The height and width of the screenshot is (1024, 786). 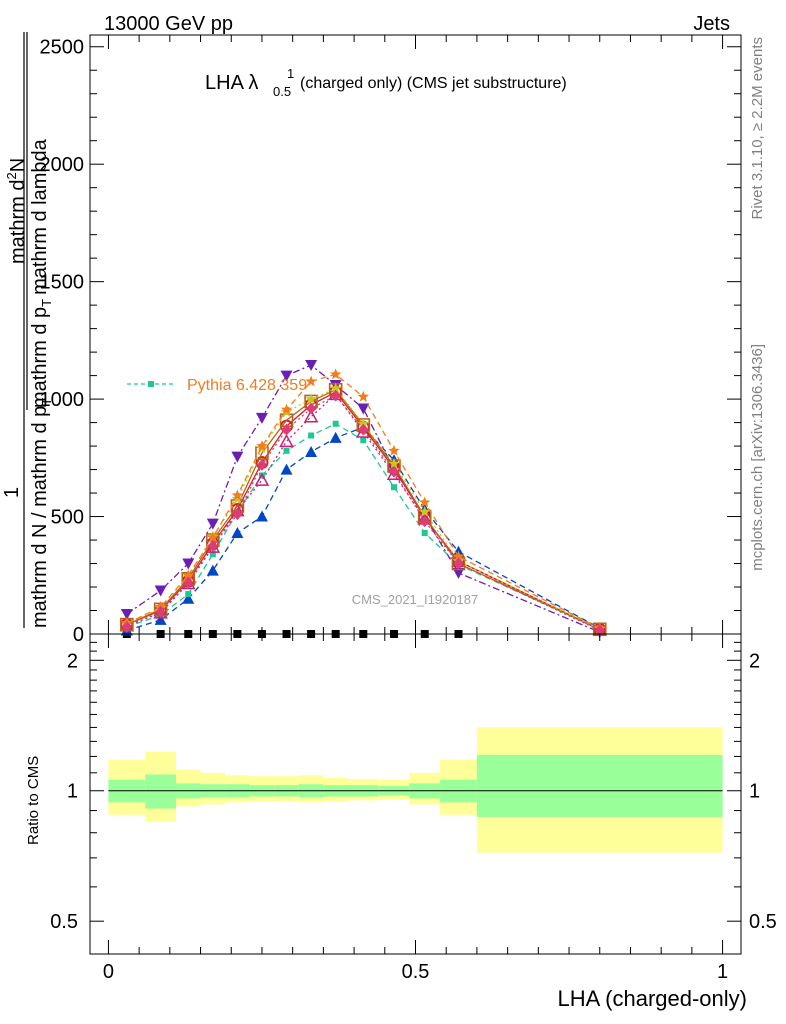 I want to click on y-label-denominator: mathrm d pTmathrm d lambda, so click(x=41, y=273).